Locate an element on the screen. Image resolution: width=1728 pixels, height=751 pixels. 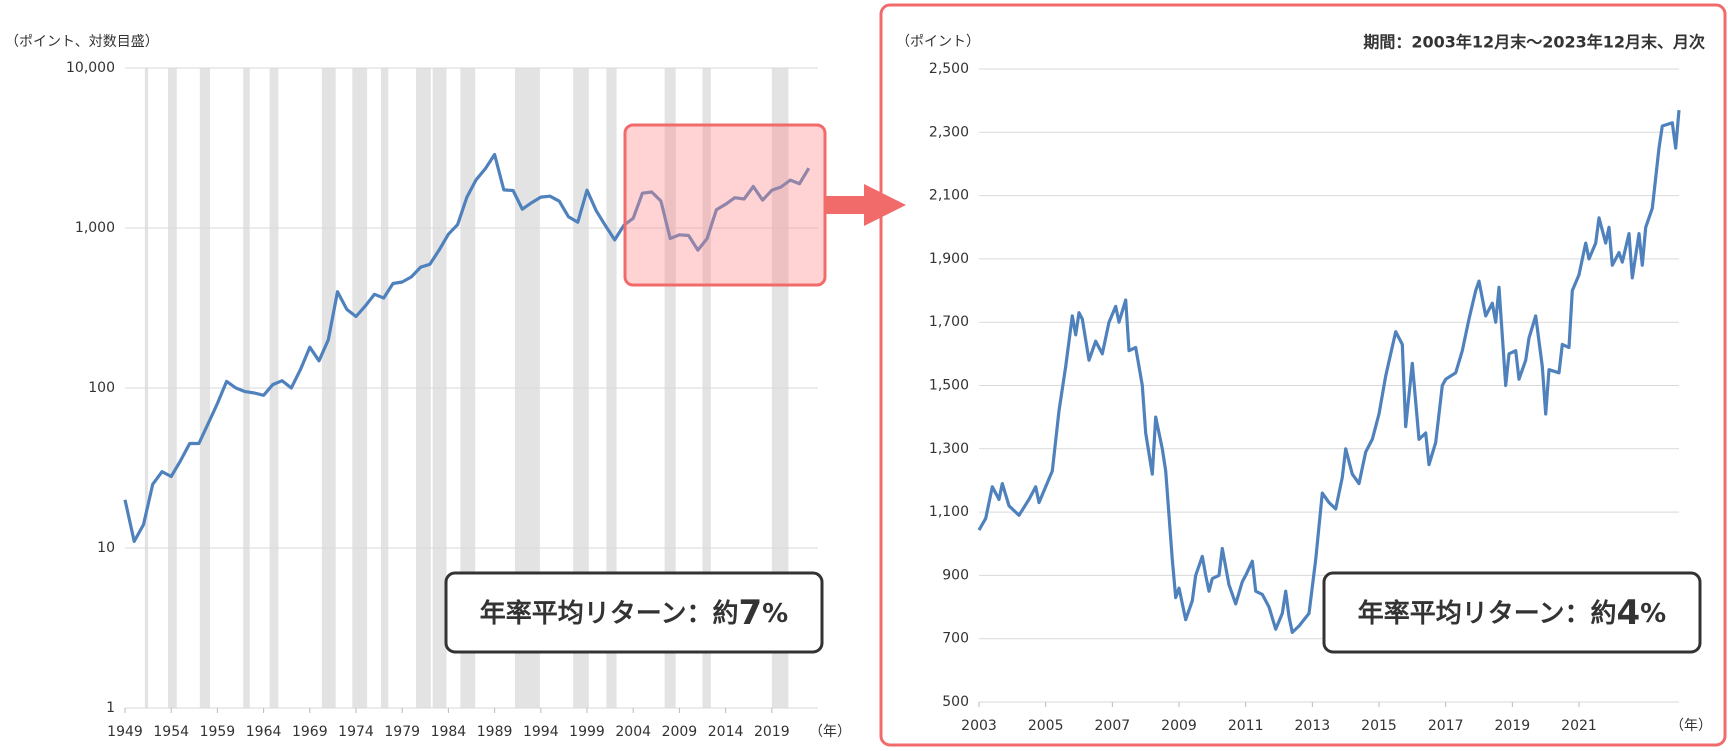
annotation-number: 7 is located at coordinates (750, 613).